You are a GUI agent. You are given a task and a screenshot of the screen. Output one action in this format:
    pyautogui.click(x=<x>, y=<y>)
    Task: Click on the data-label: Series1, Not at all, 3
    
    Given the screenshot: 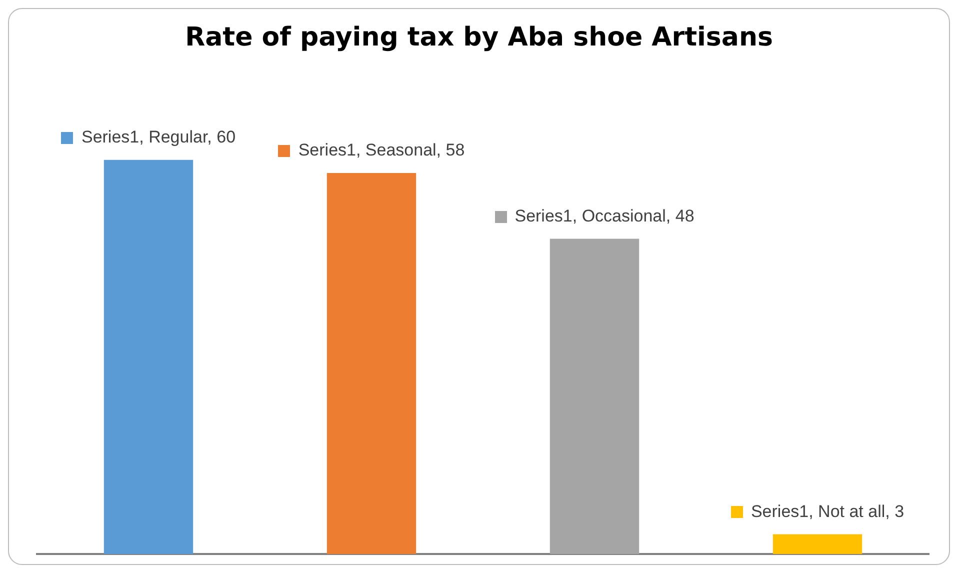 What is the action you would take?
    pyautogui.click(x=827, y=511)
    